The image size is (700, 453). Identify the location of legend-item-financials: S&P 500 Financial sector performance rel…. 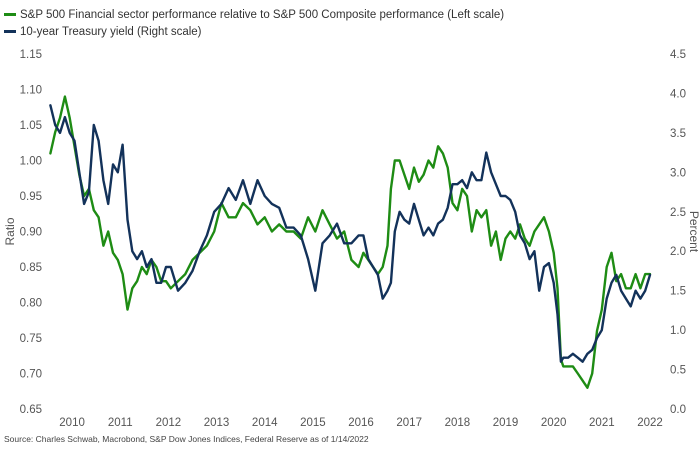
(254, 14).